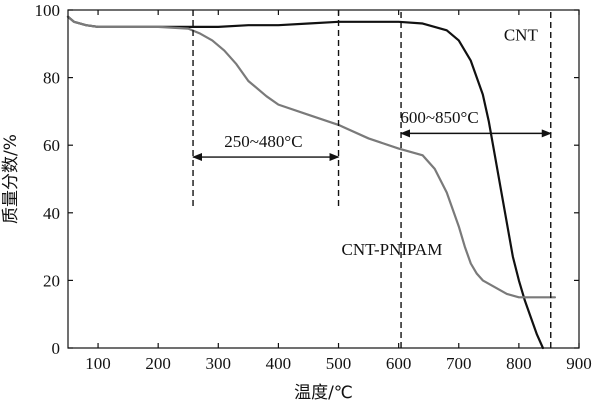 This screenshot has width=601, height=409. I want to click on series-label: CNT, so click(521, 34).